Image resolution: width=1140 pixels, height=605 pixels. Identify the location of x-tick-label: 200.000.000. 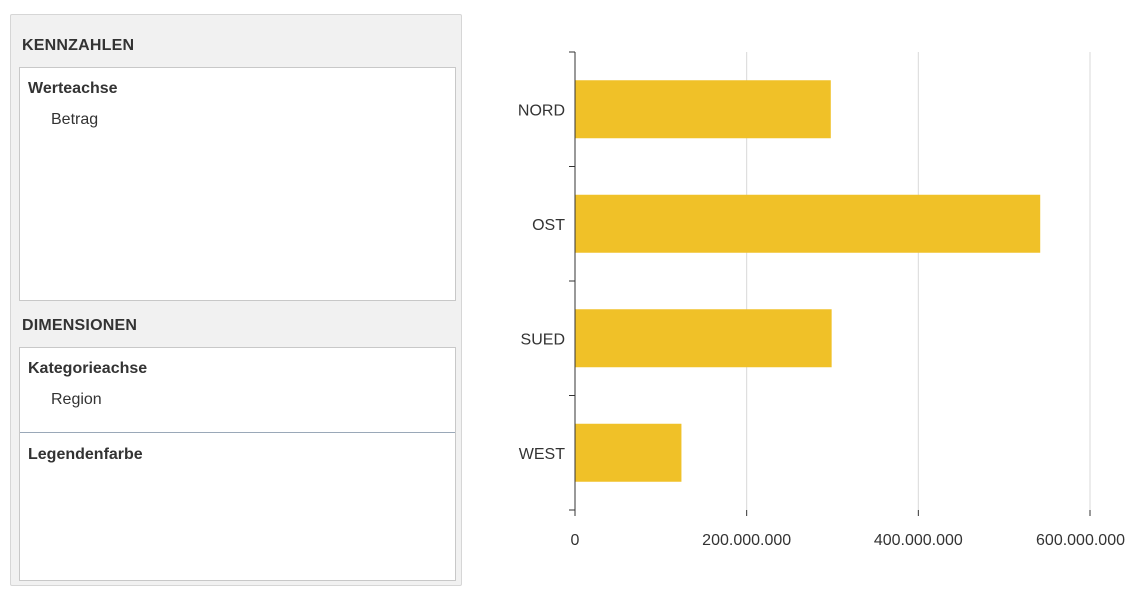
(746, 540).